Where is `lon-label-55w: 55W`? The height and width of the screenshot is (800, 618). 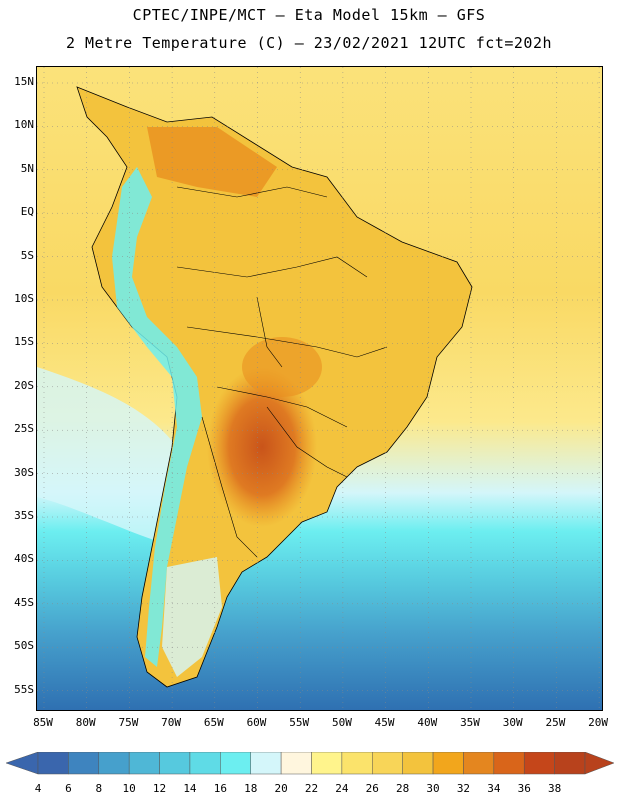 lon-label-55w: 55W is located at coordinates (299, 722).